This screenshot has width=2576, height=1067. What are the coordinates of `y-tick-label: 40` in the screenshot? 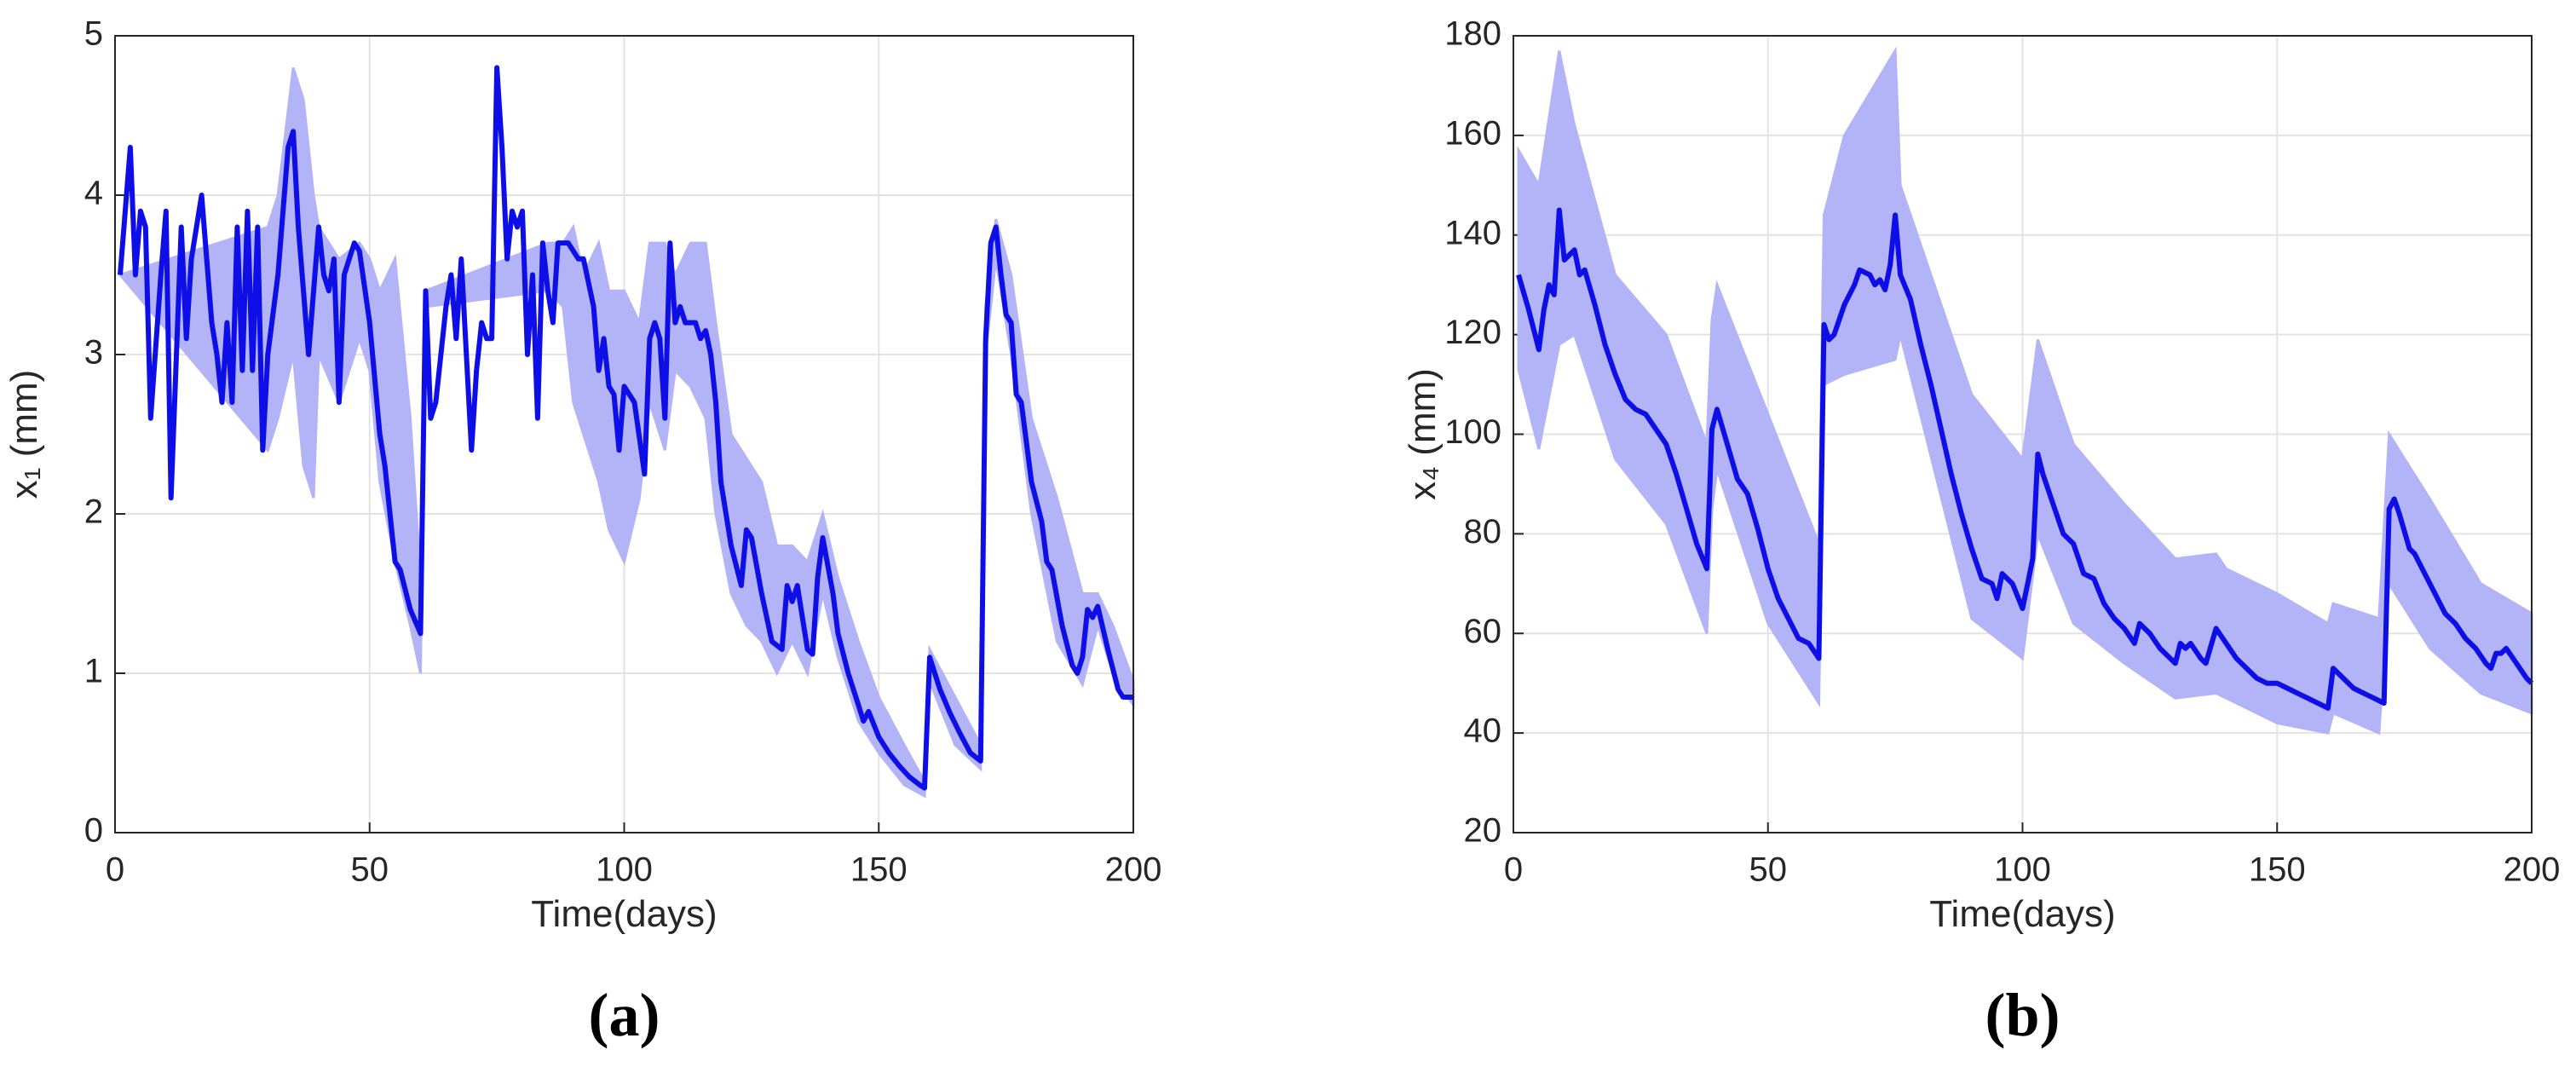 It's located at (1483, 731).